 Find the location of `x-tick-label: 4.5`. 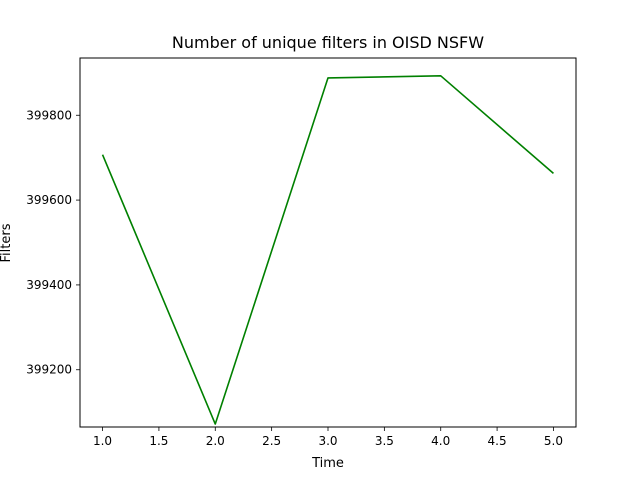

x-tick-label: 4.5 is located at coordinates (497, 441).